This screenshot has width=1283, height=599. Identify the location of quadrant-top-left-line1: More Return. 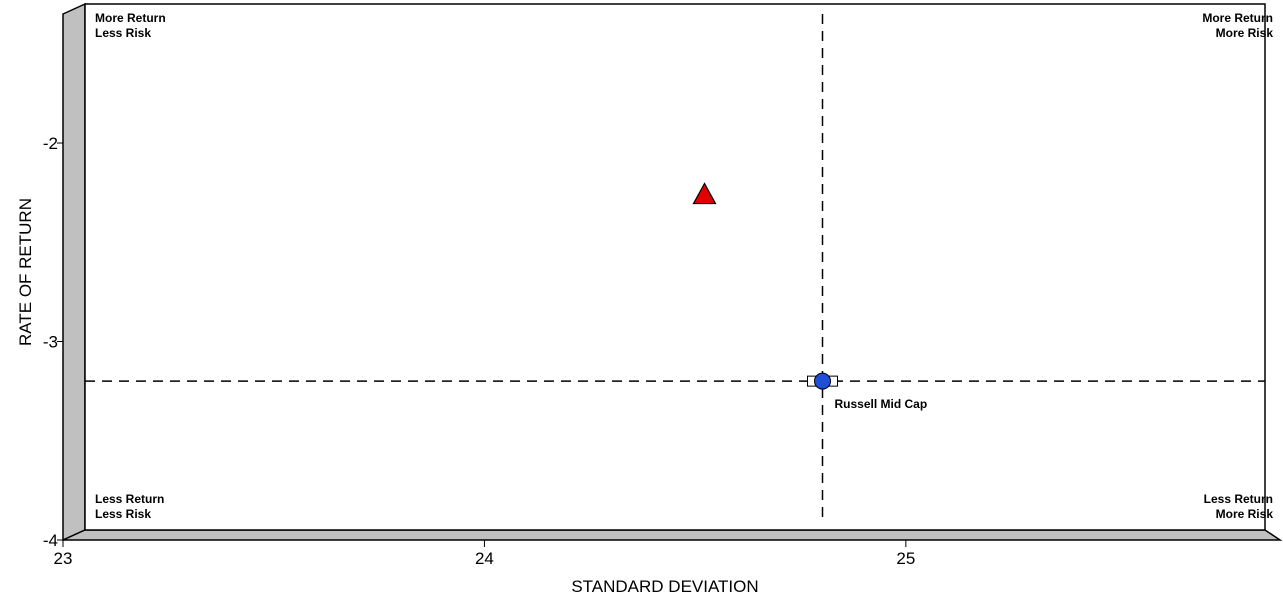
(130, 18).